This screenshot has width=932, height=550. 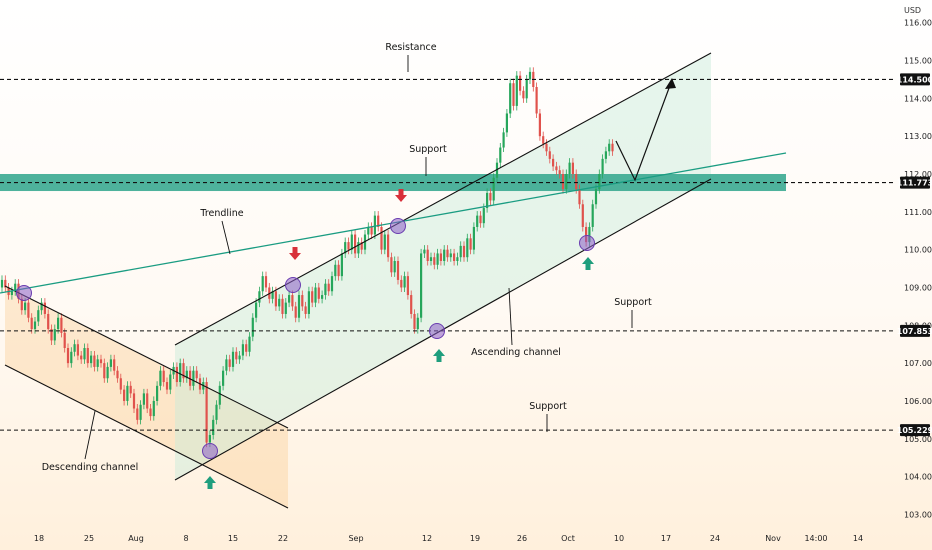 I want to click on y-tick-label: 107.000, so click(x=918, y=363).